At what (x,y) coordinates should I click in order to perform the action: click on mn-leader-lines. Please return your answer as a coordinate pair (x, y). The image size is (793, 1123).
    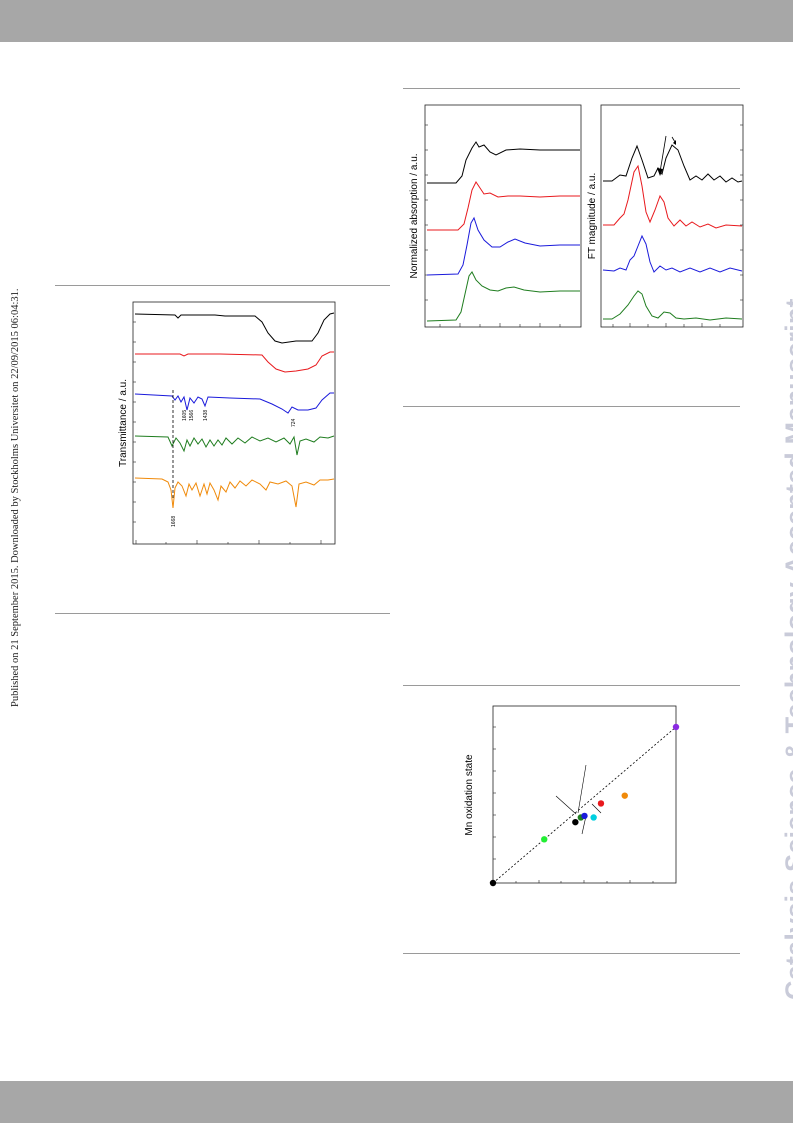
    Looking at the image, I should click on (578, 799).